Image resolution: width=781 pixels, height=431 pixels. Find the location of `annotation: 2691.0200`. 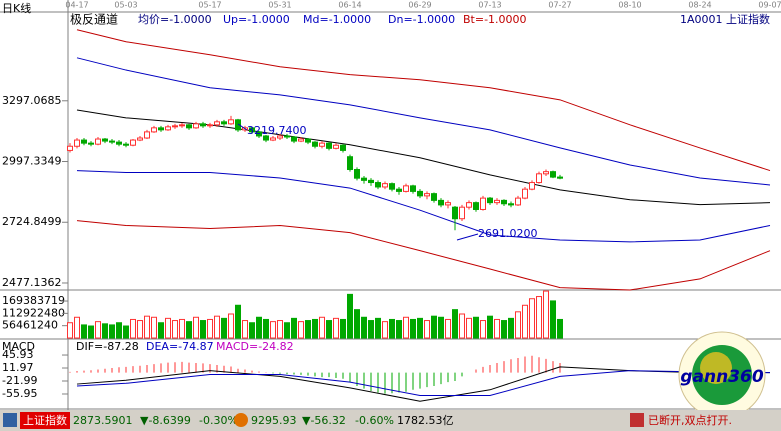

annotation: 2691.0200 is located at coordinates (508, 233).